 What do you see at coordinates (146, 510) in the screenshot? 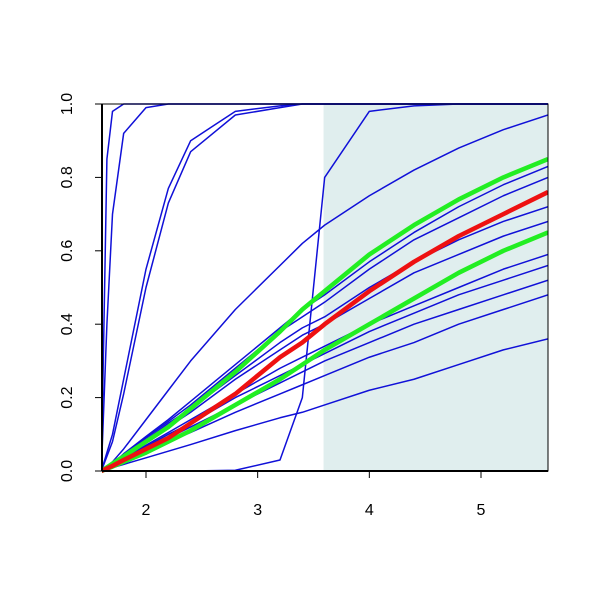
I see `x-tick-label: 2` at bounding box center [146, 510].